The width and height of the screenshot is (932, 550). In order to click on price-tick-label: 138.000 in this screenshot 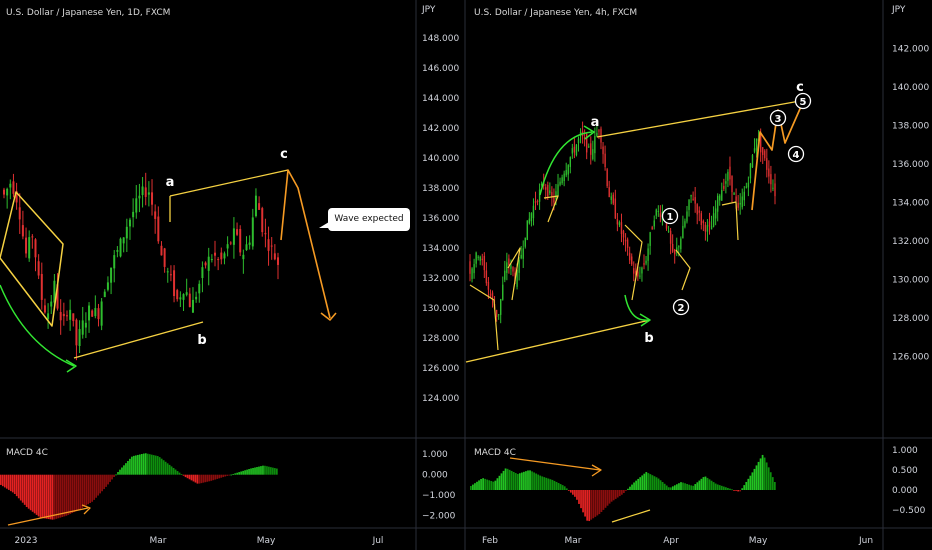, I will do `click(440, 189)`.